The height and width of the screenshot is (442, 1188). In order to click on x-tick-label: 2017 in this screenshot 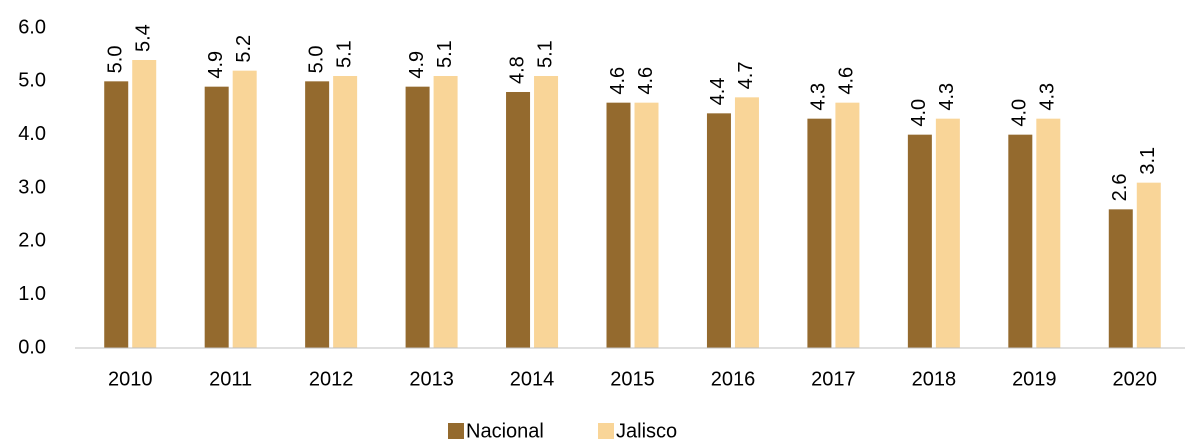, I will do `click(833, 379)`.